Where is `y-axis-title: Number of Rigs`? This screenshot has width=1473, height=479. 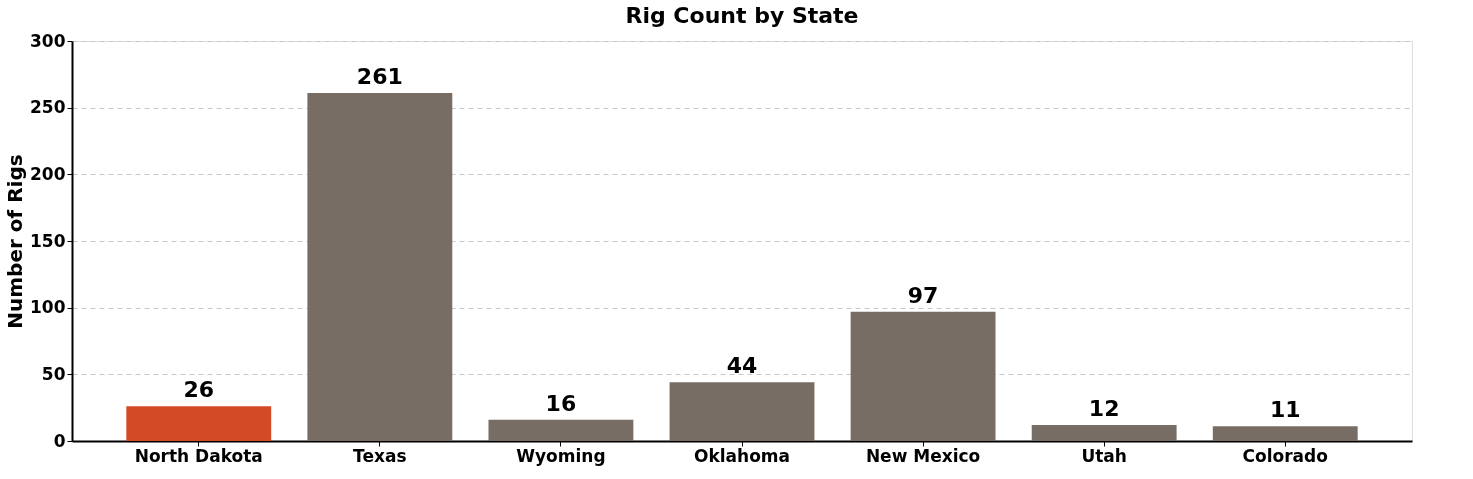
y-axis-title: Number of Rigs is located at coordinates (15, 241).